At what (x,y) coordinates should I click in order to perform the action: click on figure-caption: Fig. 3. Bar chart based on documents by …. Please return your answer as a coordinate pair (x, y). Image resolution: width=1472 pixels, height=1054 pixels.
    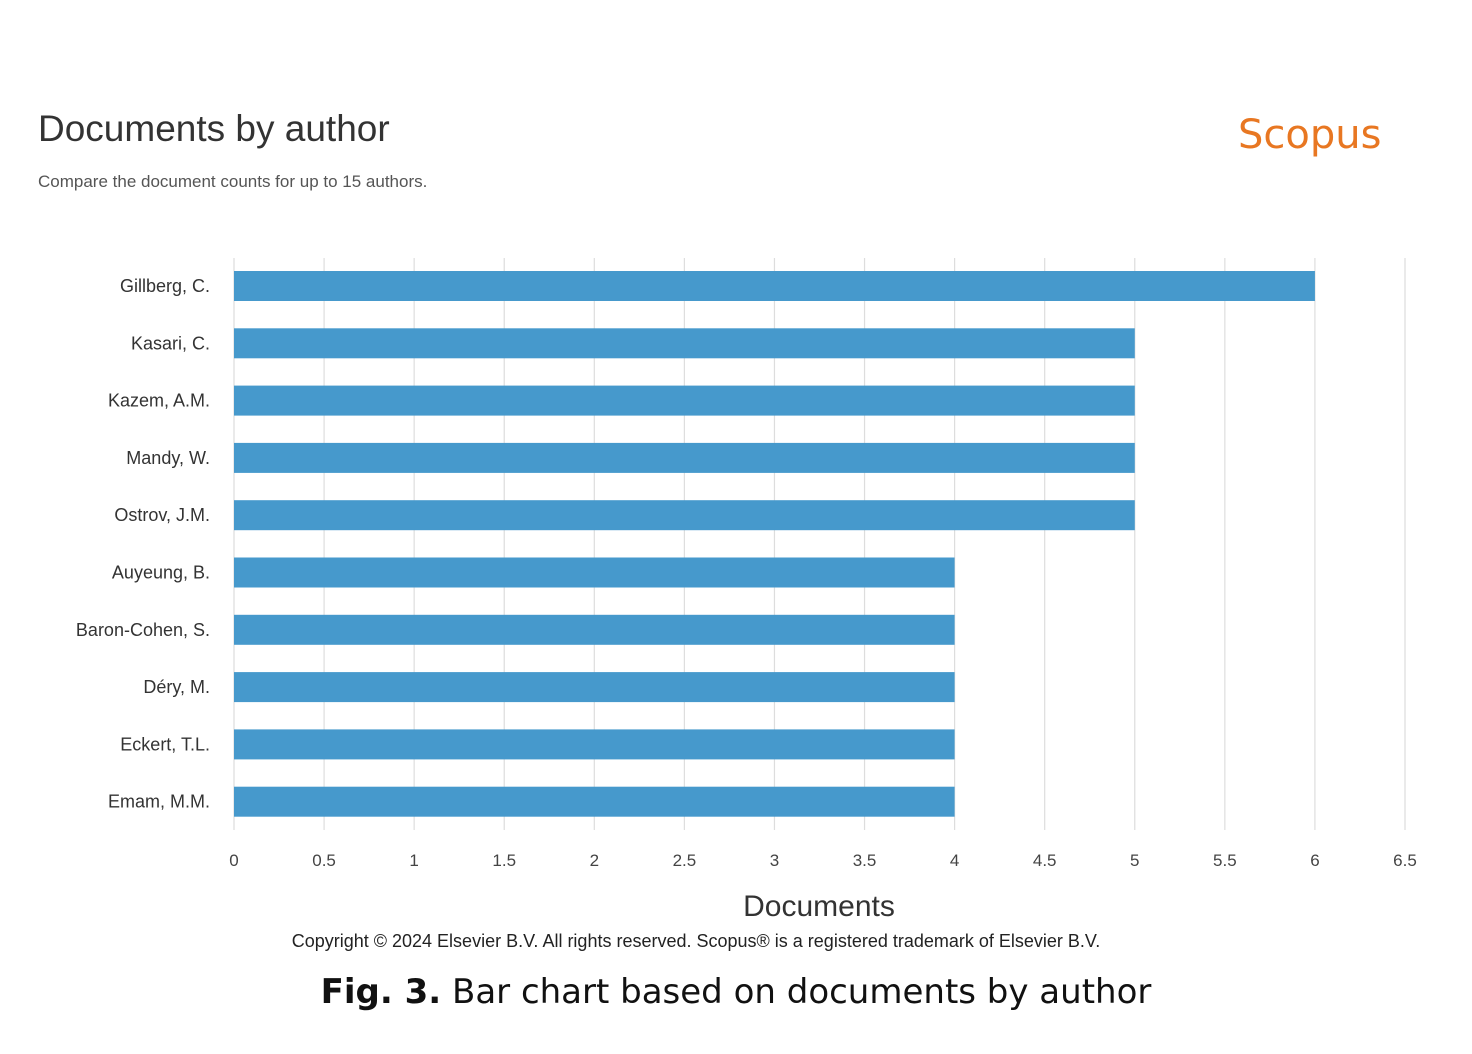
    Looking at the image, I should click on (736, 992).